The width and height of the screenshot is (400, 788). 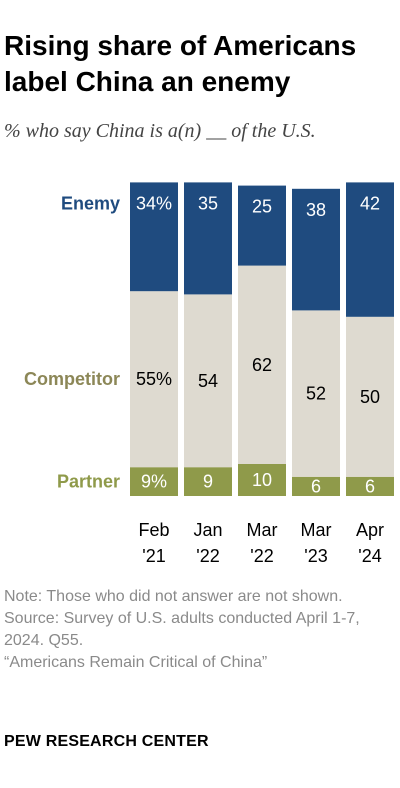 What do you see at coordinates (369, 556) in the screenshot?
I see `x-tick-label: '24` at bounding box center [369, 556].